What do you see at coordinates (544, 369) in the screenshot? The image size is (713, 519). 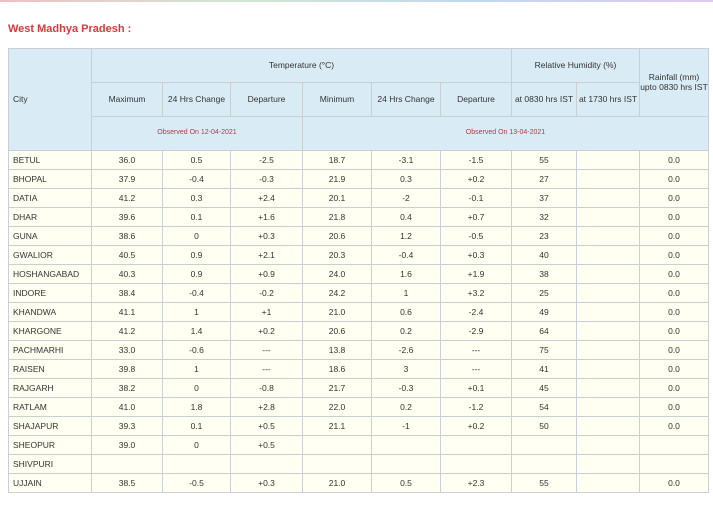 I see `table-cell: 41` at bounding box center [544, 369].